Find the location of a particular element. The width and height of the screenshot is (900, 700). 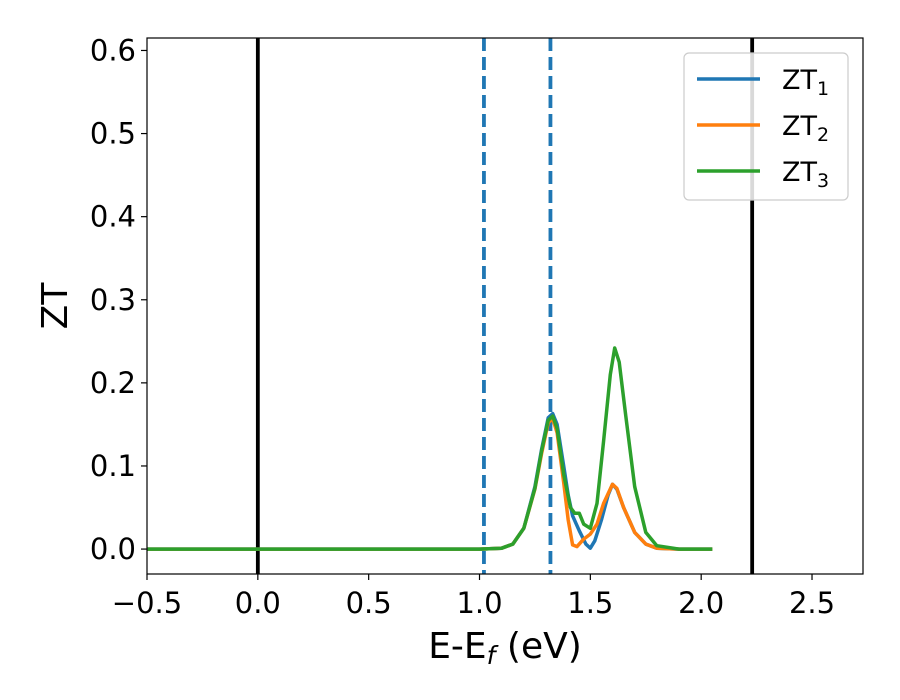

legend-label-1: ZT1 is located at coordinates (805, 82).